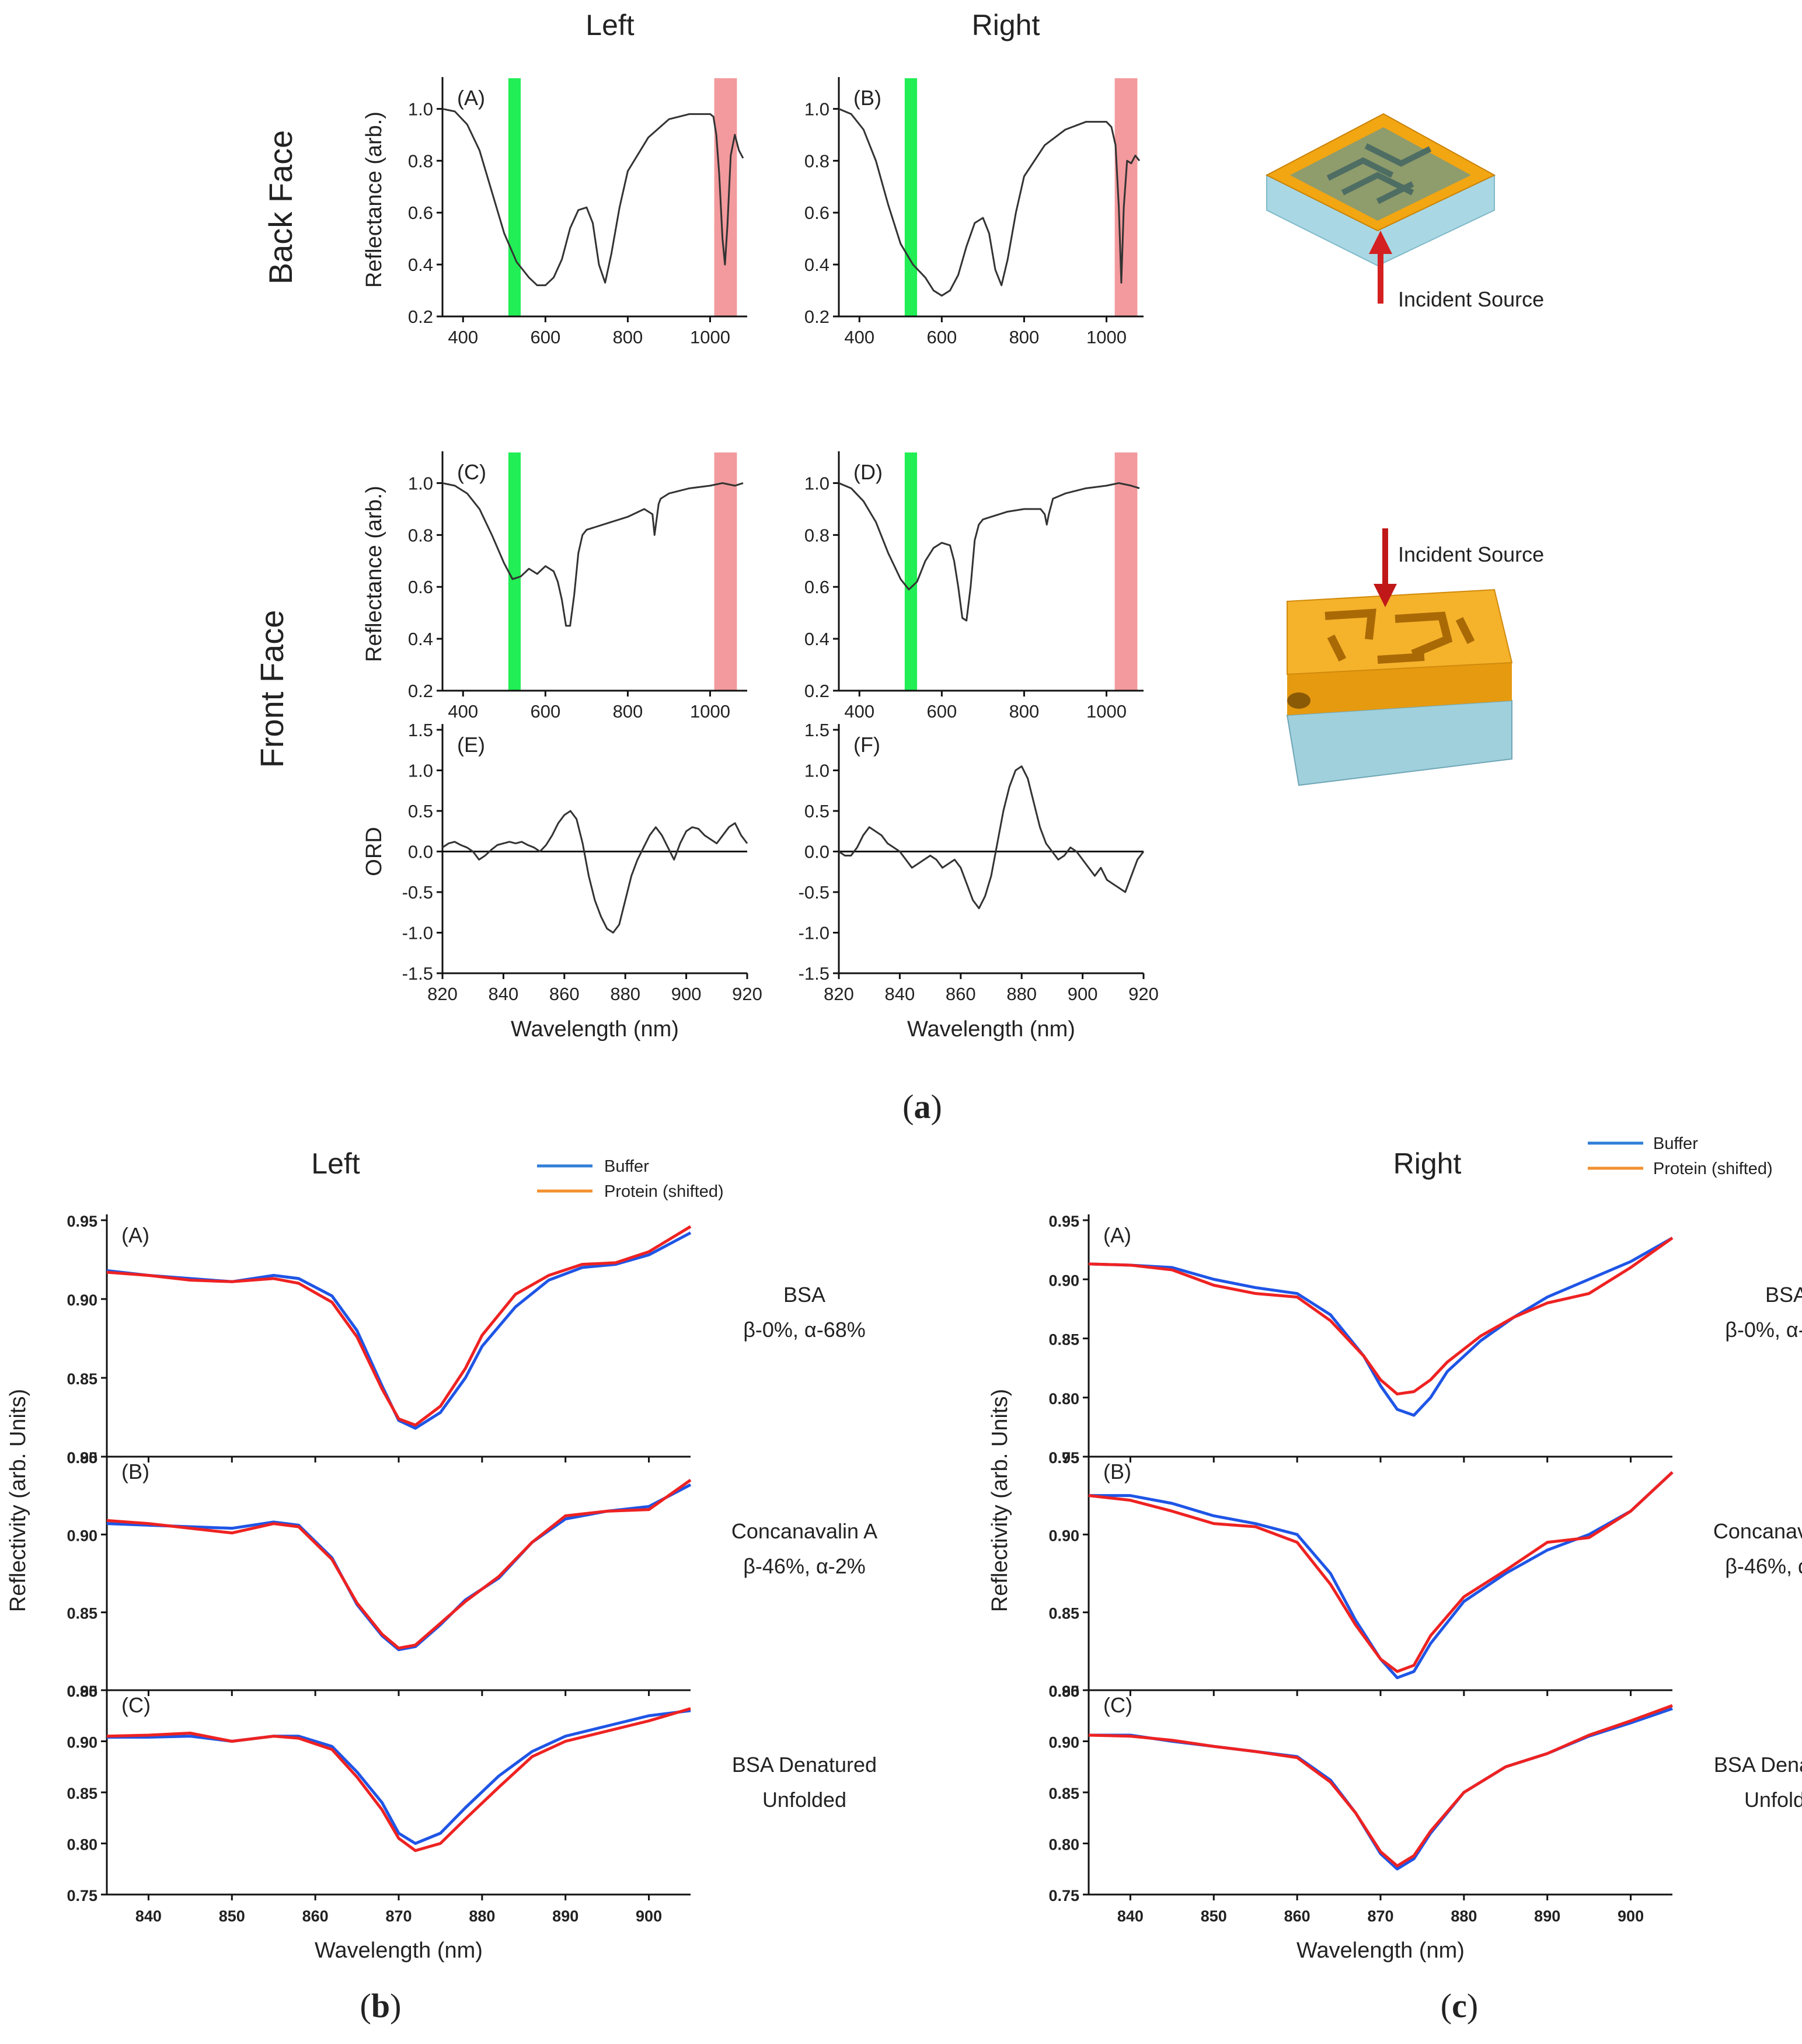 The width and height of the screenshot is (1802, 2044). What do you see at coordinates (991, 837) in the screenshot?
I see `spectrum-line-a-F` at bounding box center [991, 837].